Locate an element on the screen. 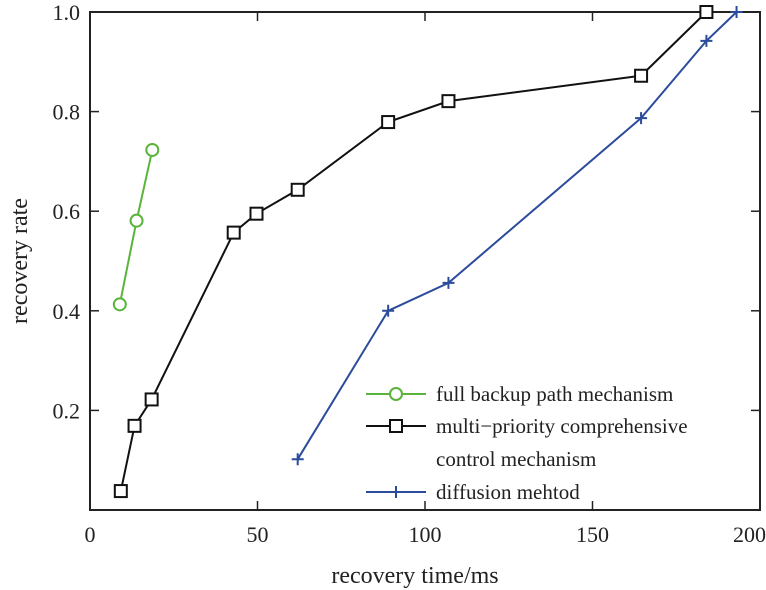  legend-label: diffusion mehtod is located at coordinates (508, 492).